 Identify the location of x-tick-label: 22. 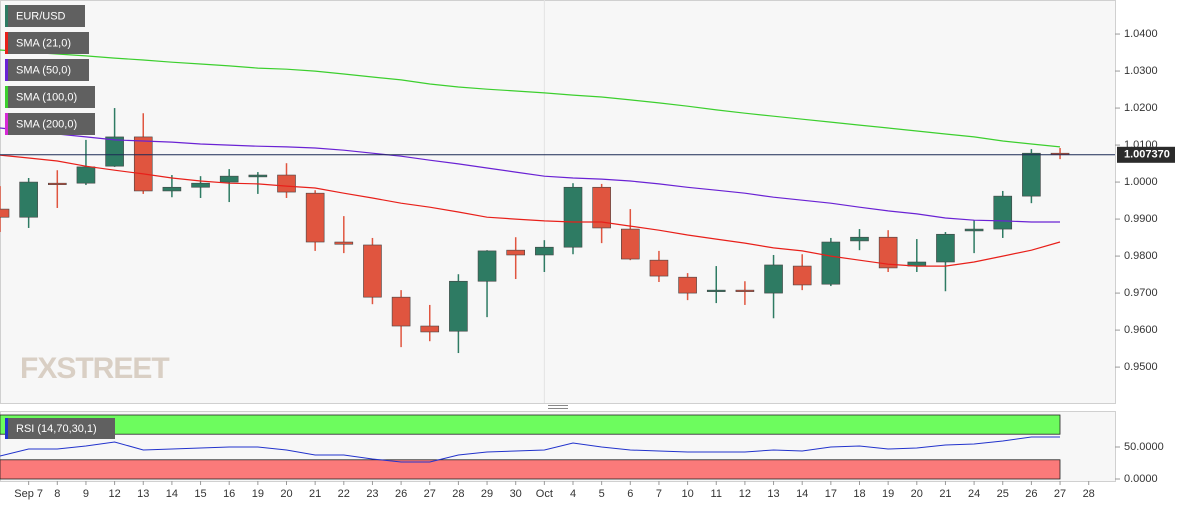
(344, 494).